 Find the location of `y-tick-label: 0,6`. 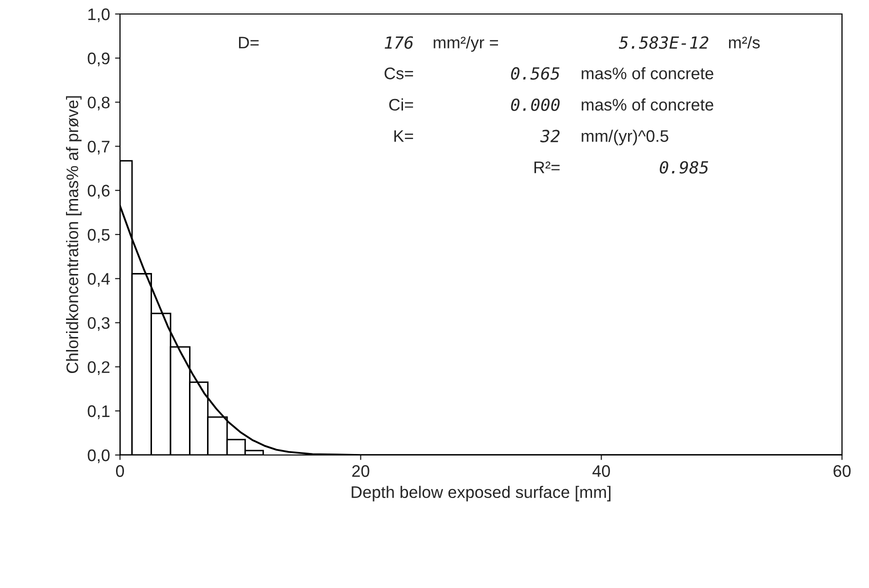

y-tick-label: 0,6 is located at coordinates (99, 191).